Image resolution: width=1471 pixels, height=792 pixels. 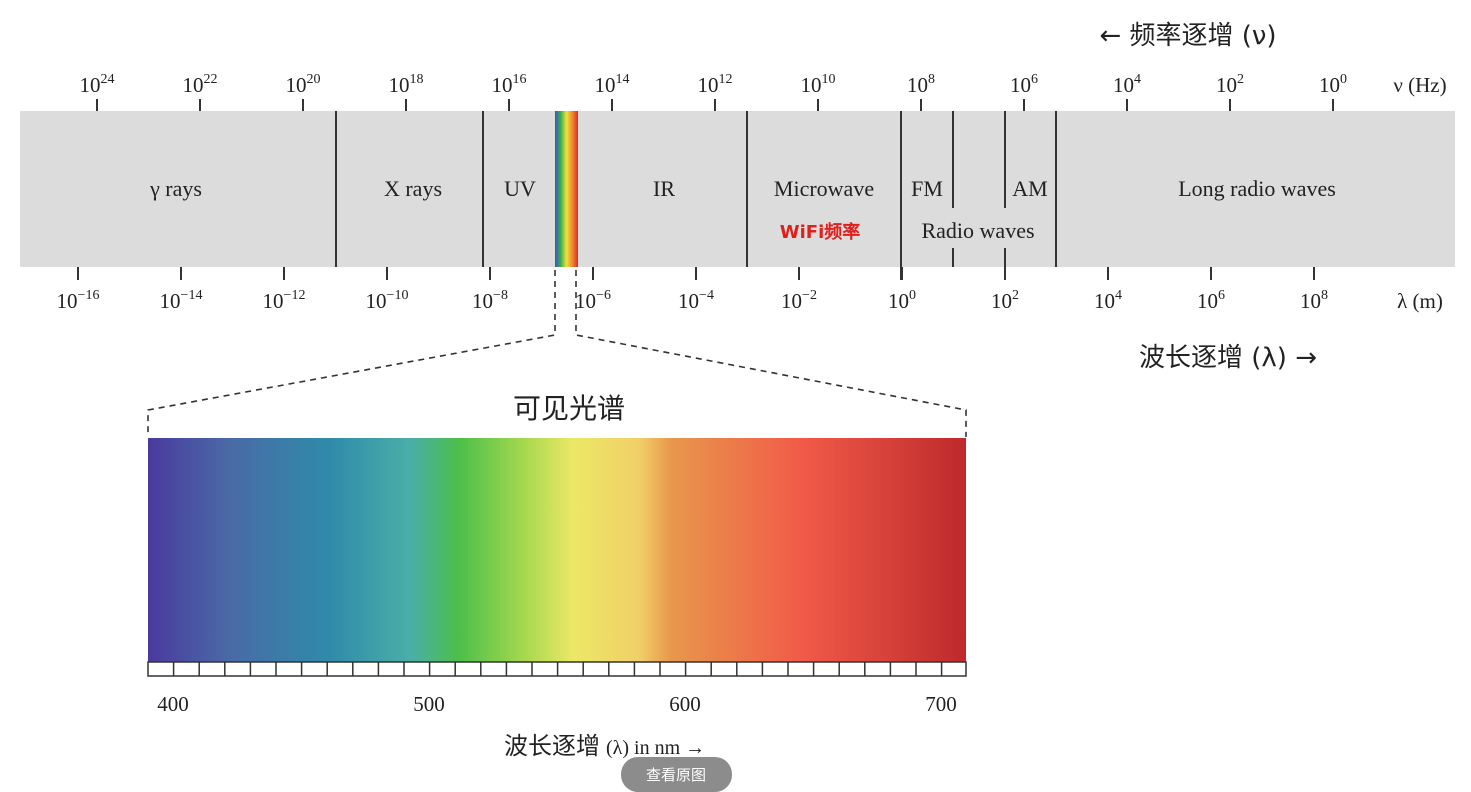 I want to click on band-dividers, so click(x=696, y=195).